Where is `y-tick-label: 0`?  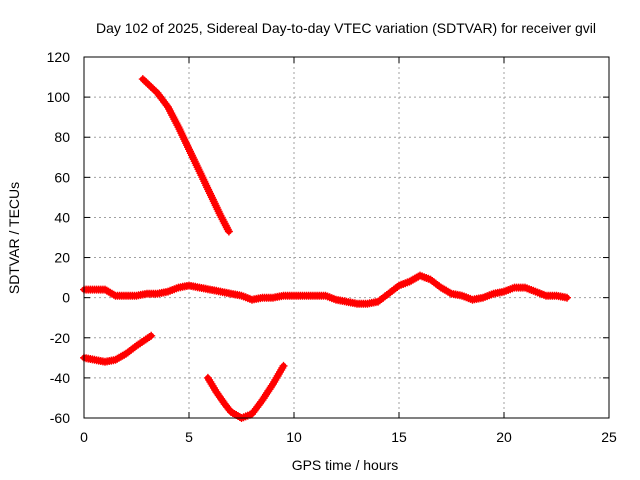
y-tick-label: 0 is located at coordinates (66, 298).